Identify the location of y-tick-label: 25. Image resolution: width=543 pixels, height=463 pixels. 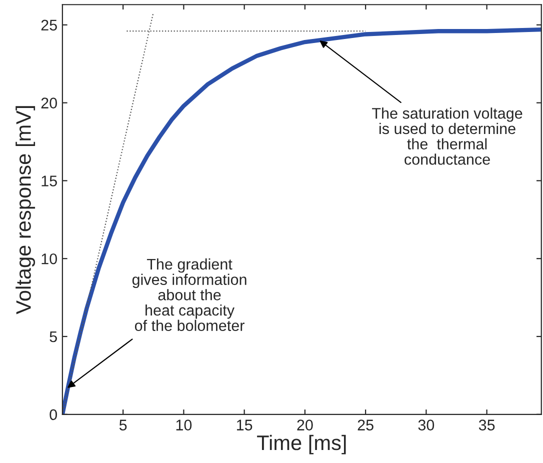
(49, 25).